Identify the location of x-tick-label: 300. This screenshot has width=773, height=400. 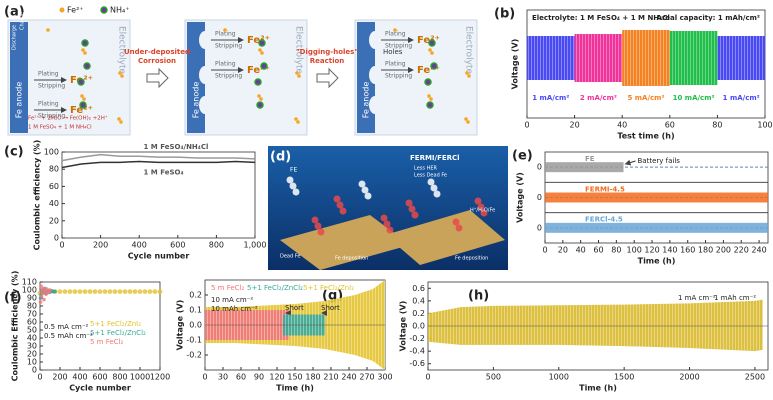
(384, 377).